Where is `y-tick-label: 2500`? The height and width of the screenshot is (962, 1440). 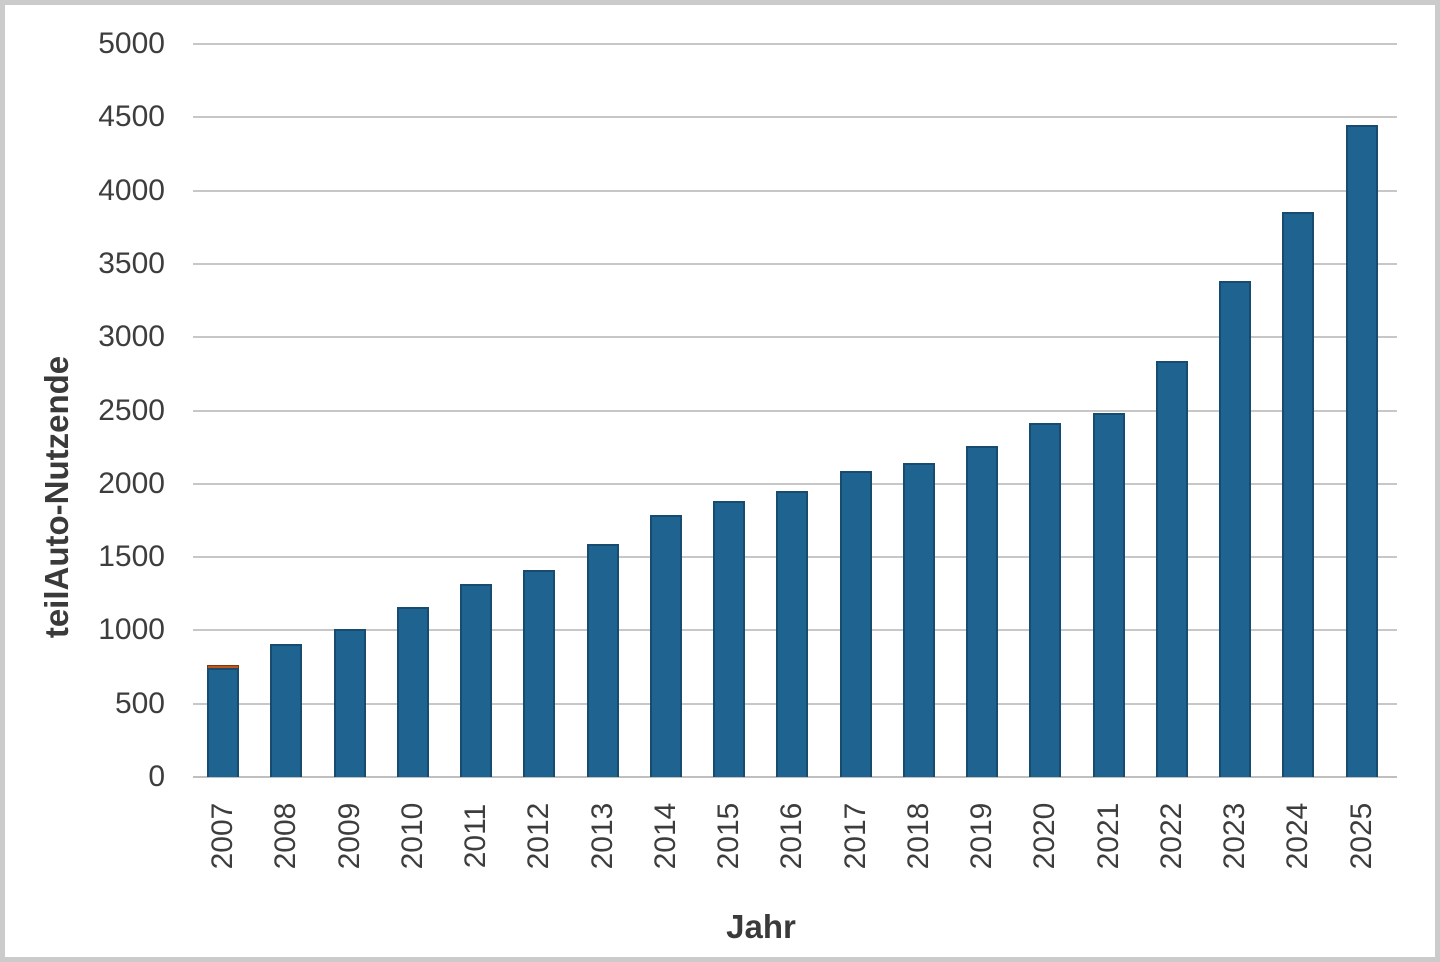
y-tick-label: 2500 is located at coordinates (131, 410).